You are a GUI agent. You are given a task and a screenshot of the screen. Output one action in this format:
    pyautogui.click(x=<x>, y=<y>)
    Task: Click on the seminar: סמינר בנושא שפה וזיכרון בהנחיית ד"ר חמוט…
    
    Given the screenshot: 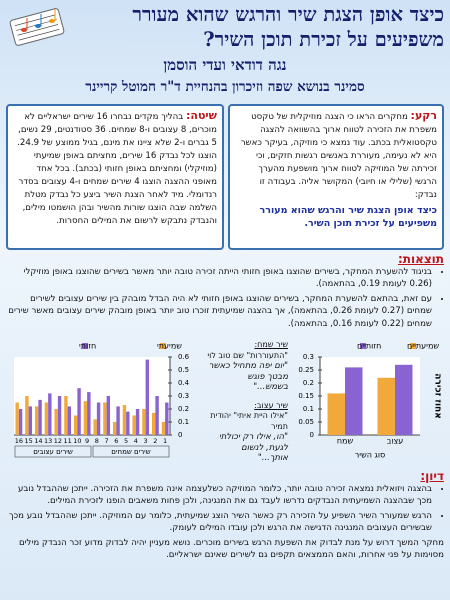 What is the action you would take?
    pyautogui.click(x=225, y=87)
    